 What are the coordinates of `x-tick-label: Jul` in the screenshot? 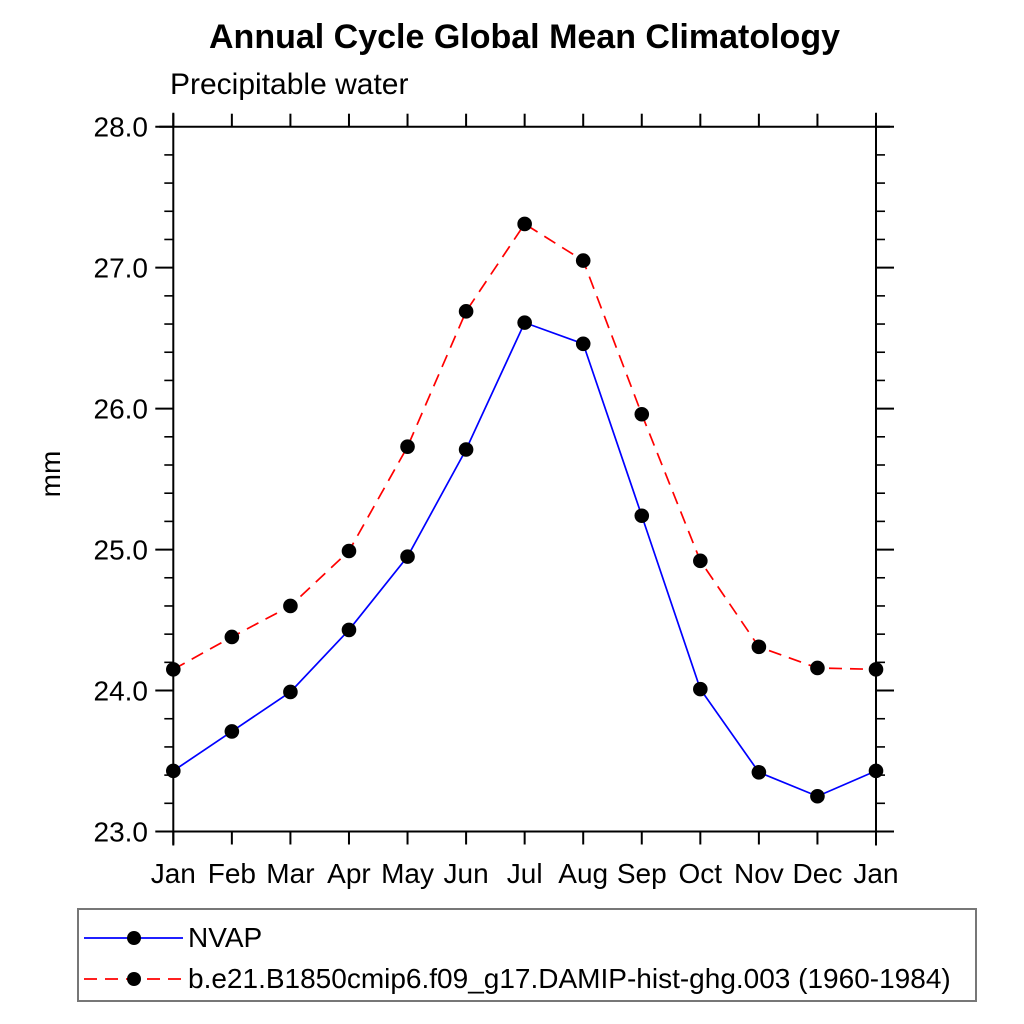 It's located at (525, 873).